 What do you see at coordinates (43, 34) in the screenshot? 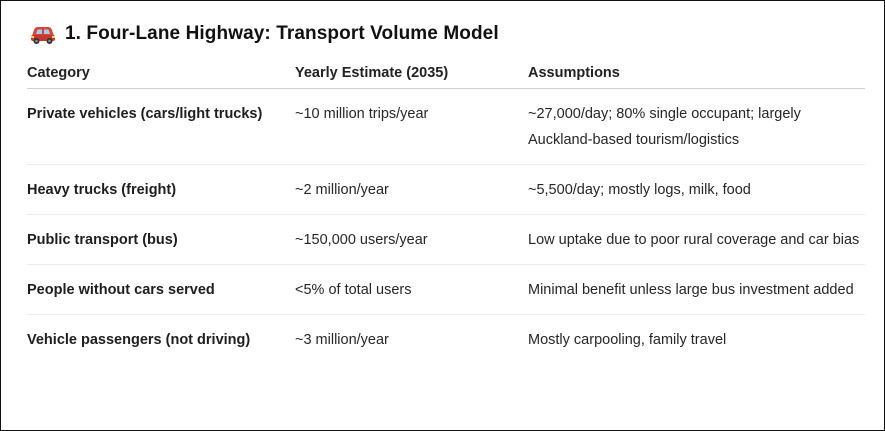
I see `car-icon` at bounding box center [43, 34].